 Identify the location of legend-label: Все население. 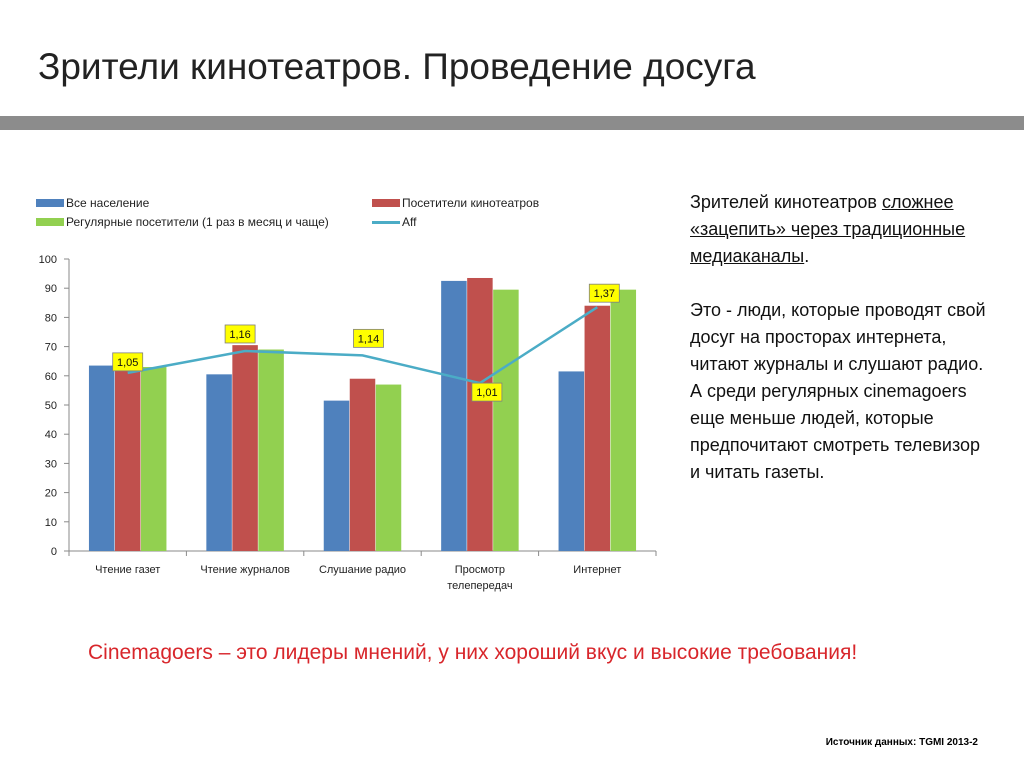
(108, 203).